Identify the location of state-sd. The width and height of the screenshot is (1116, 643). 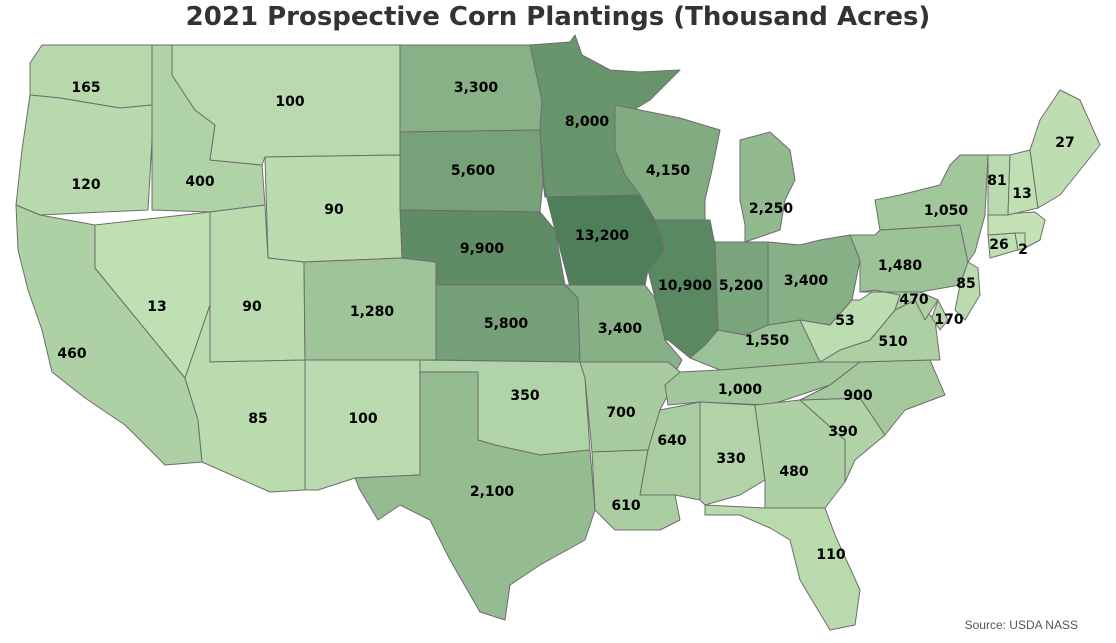
(471, 171).